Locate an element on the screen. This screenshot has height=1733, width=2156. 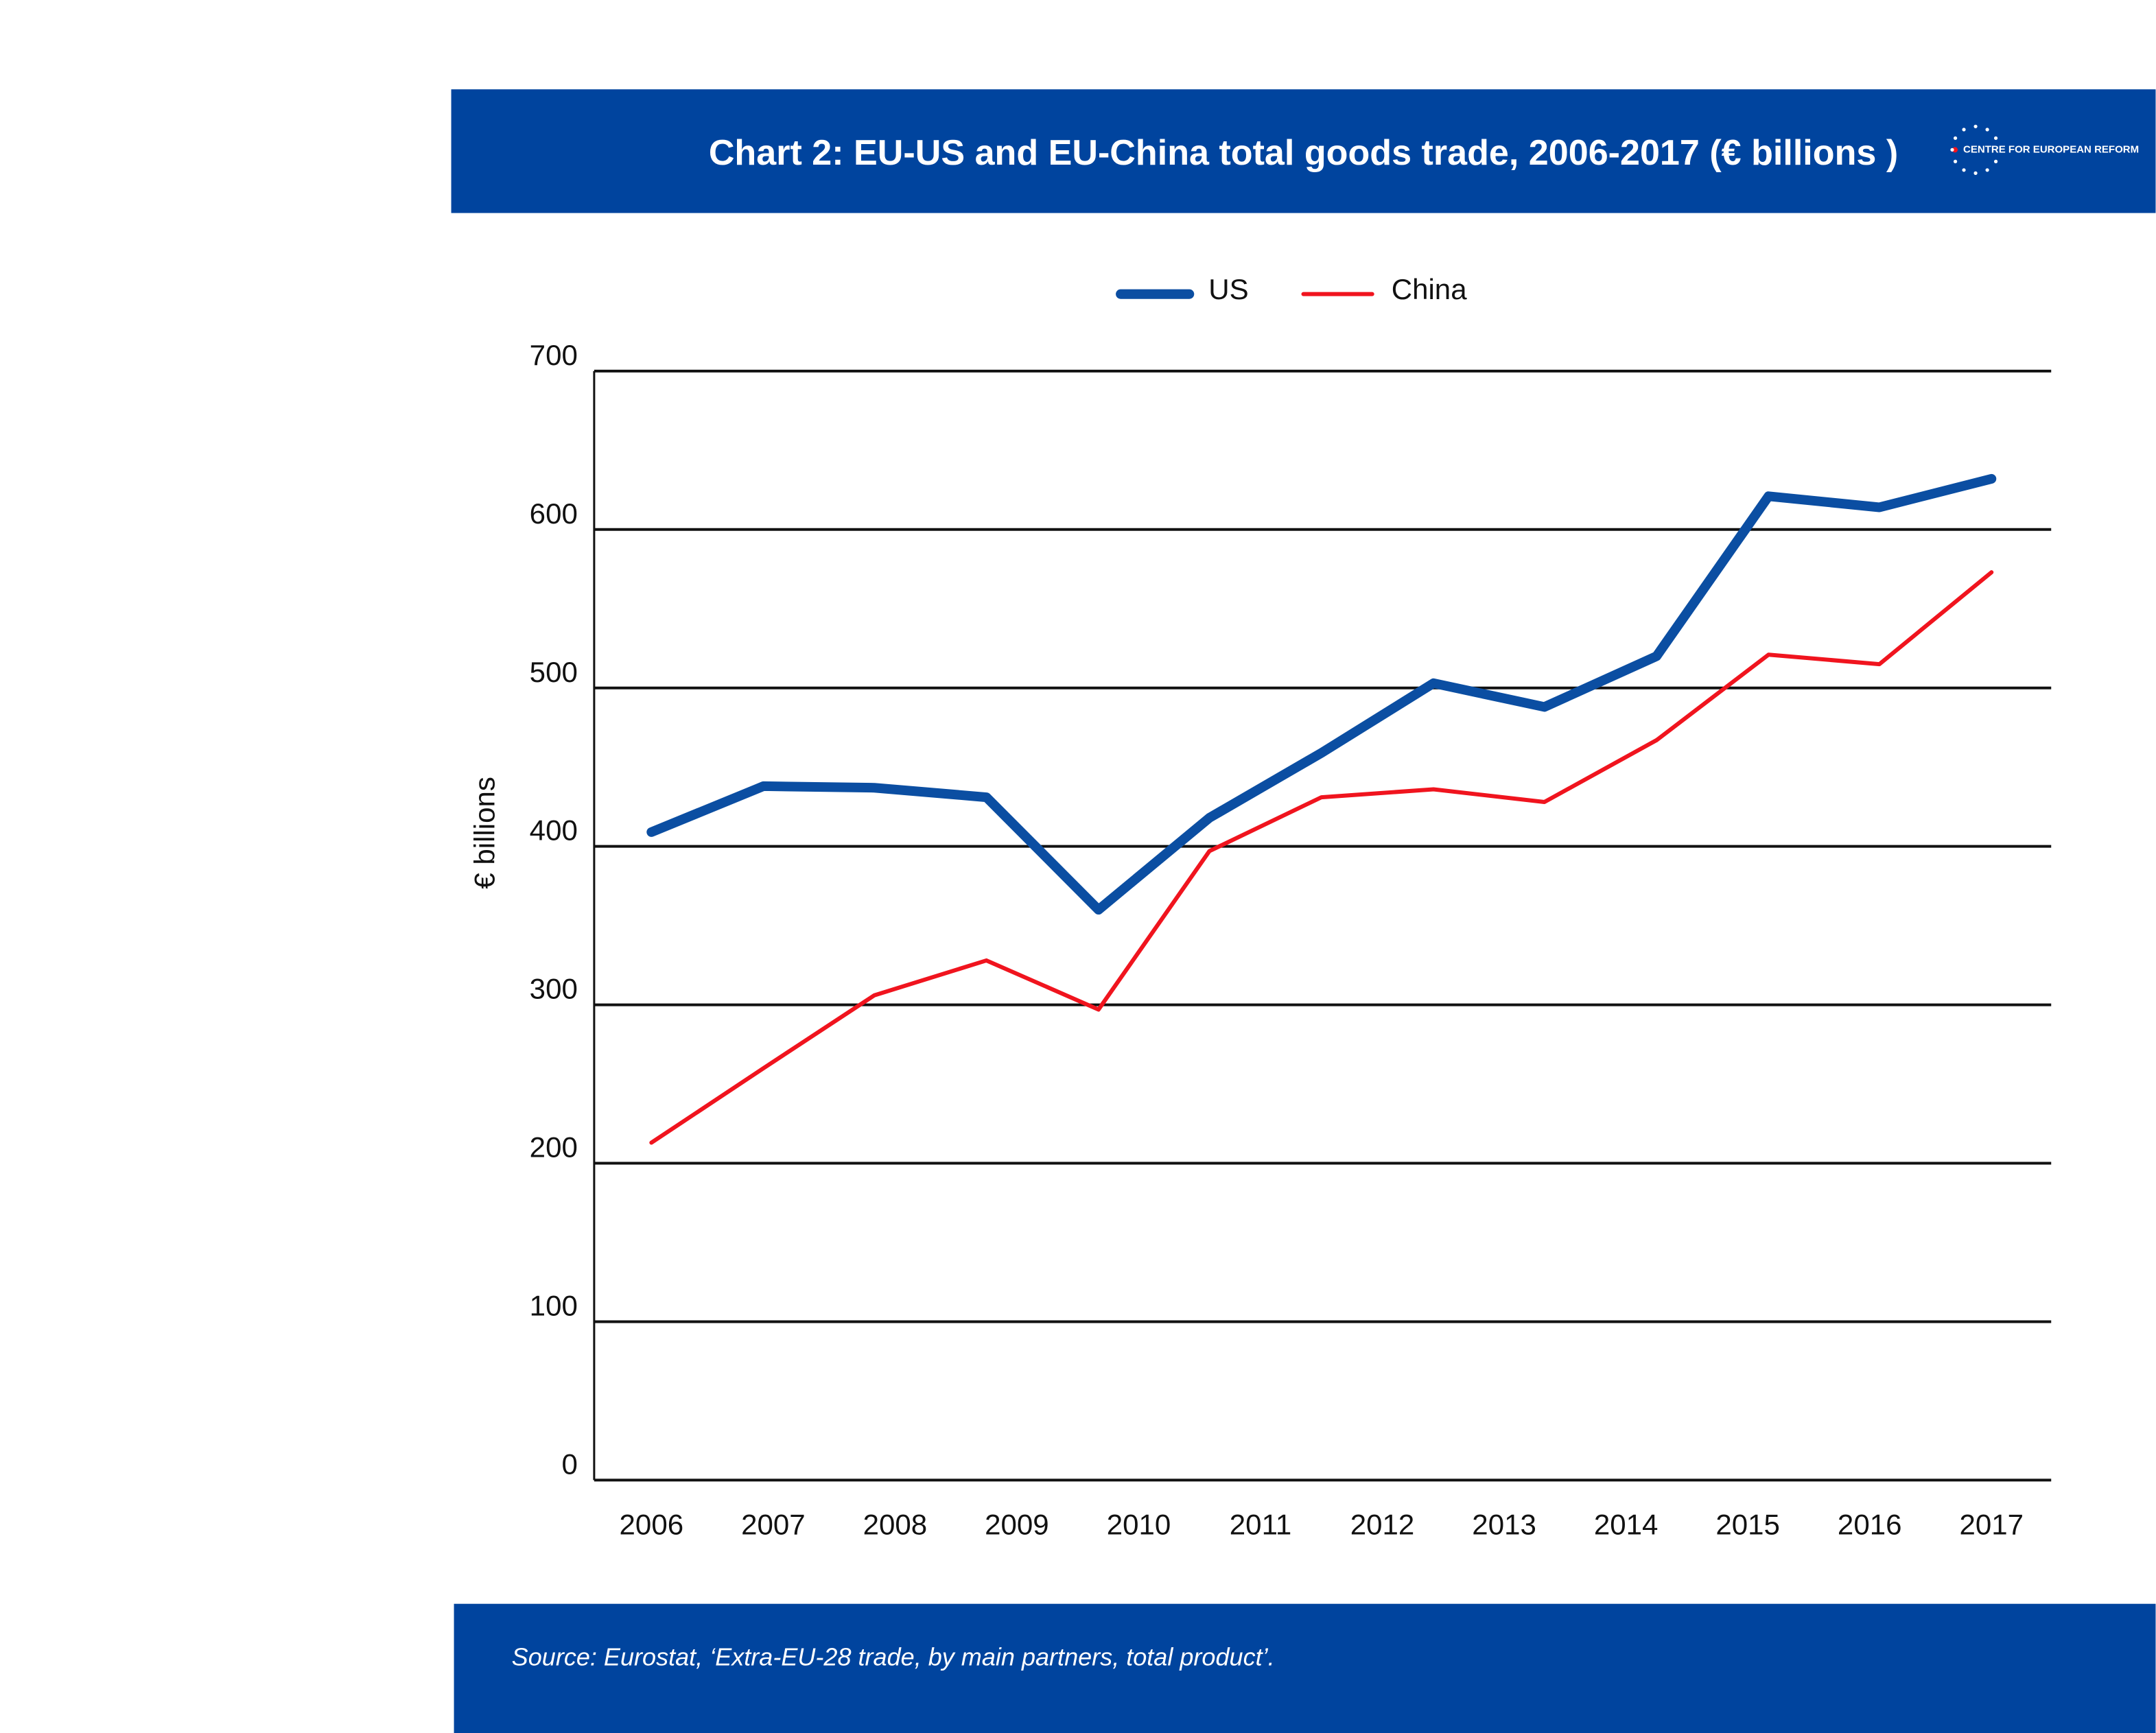
x-tick-label: 2010 is located at coordinates (1139, 1525).